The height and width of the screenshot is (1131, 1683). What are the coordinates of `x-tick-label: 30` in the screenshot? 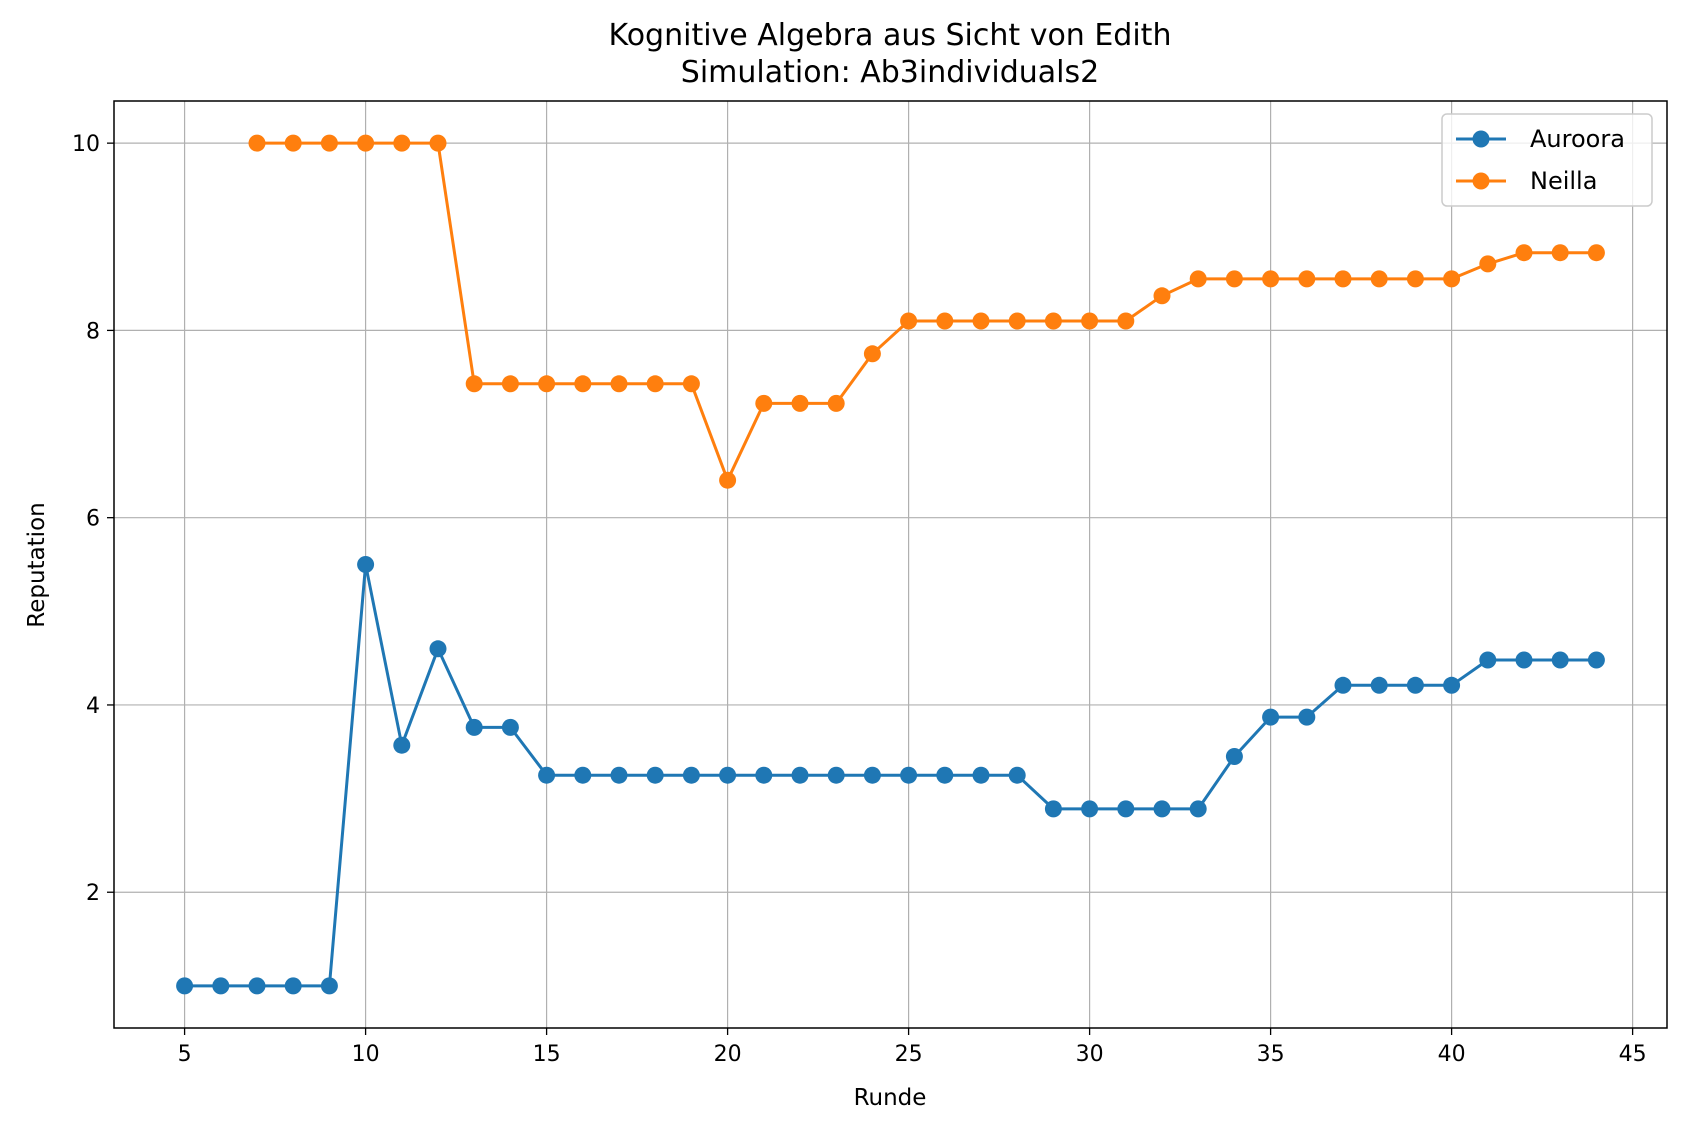 It's located at (1090, 1054).